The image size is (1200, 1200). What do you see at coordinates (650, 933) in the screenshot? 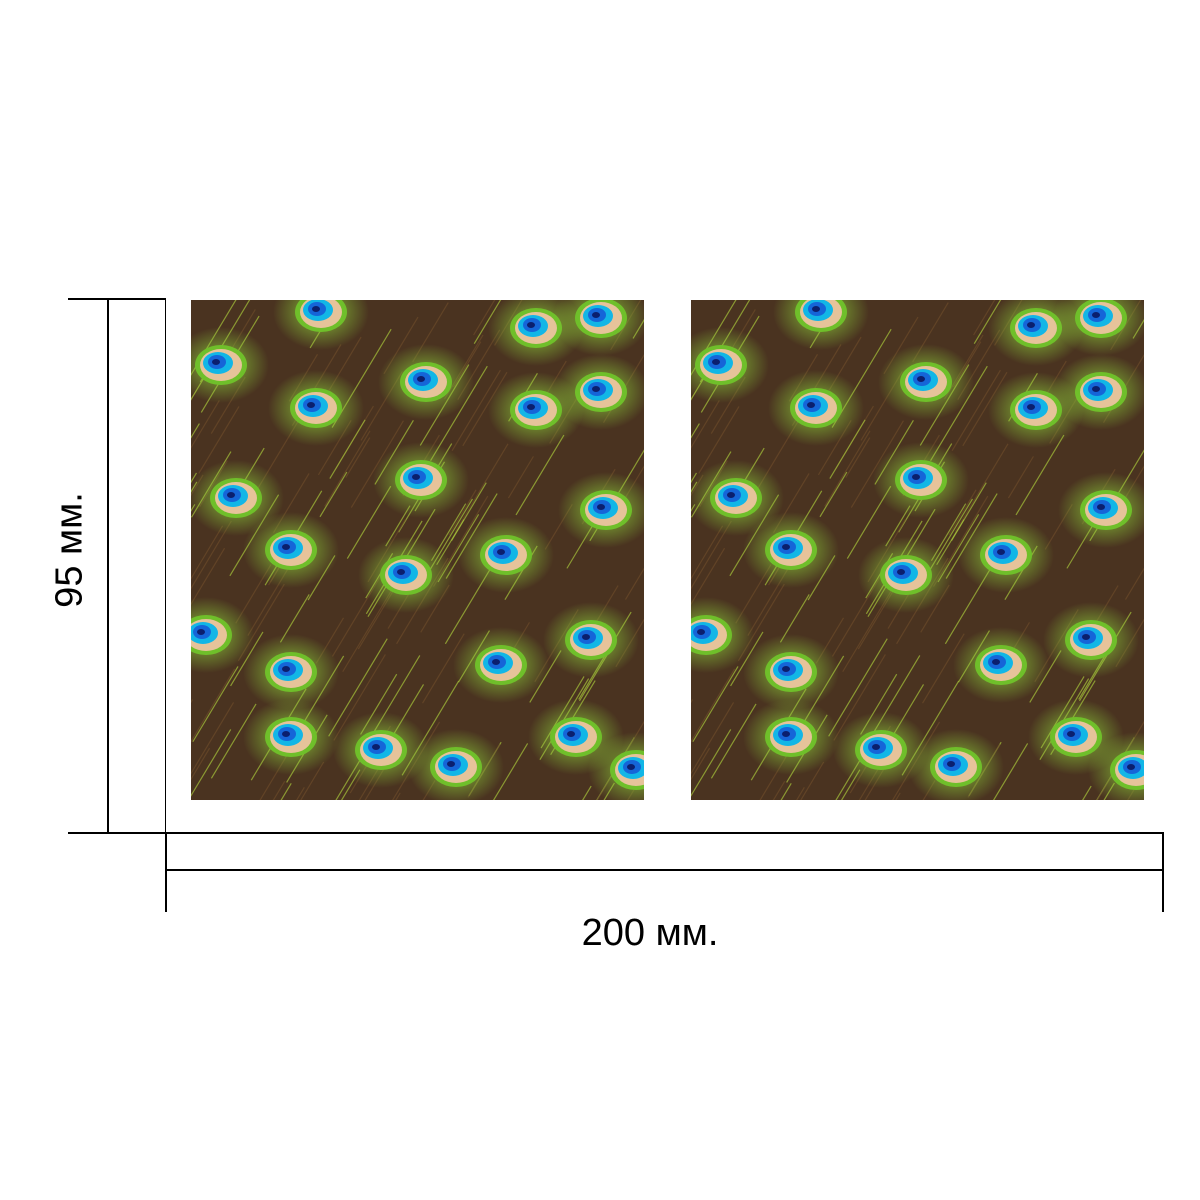
I see `width-label: 200 мм.` at bounding box center [650, 933].